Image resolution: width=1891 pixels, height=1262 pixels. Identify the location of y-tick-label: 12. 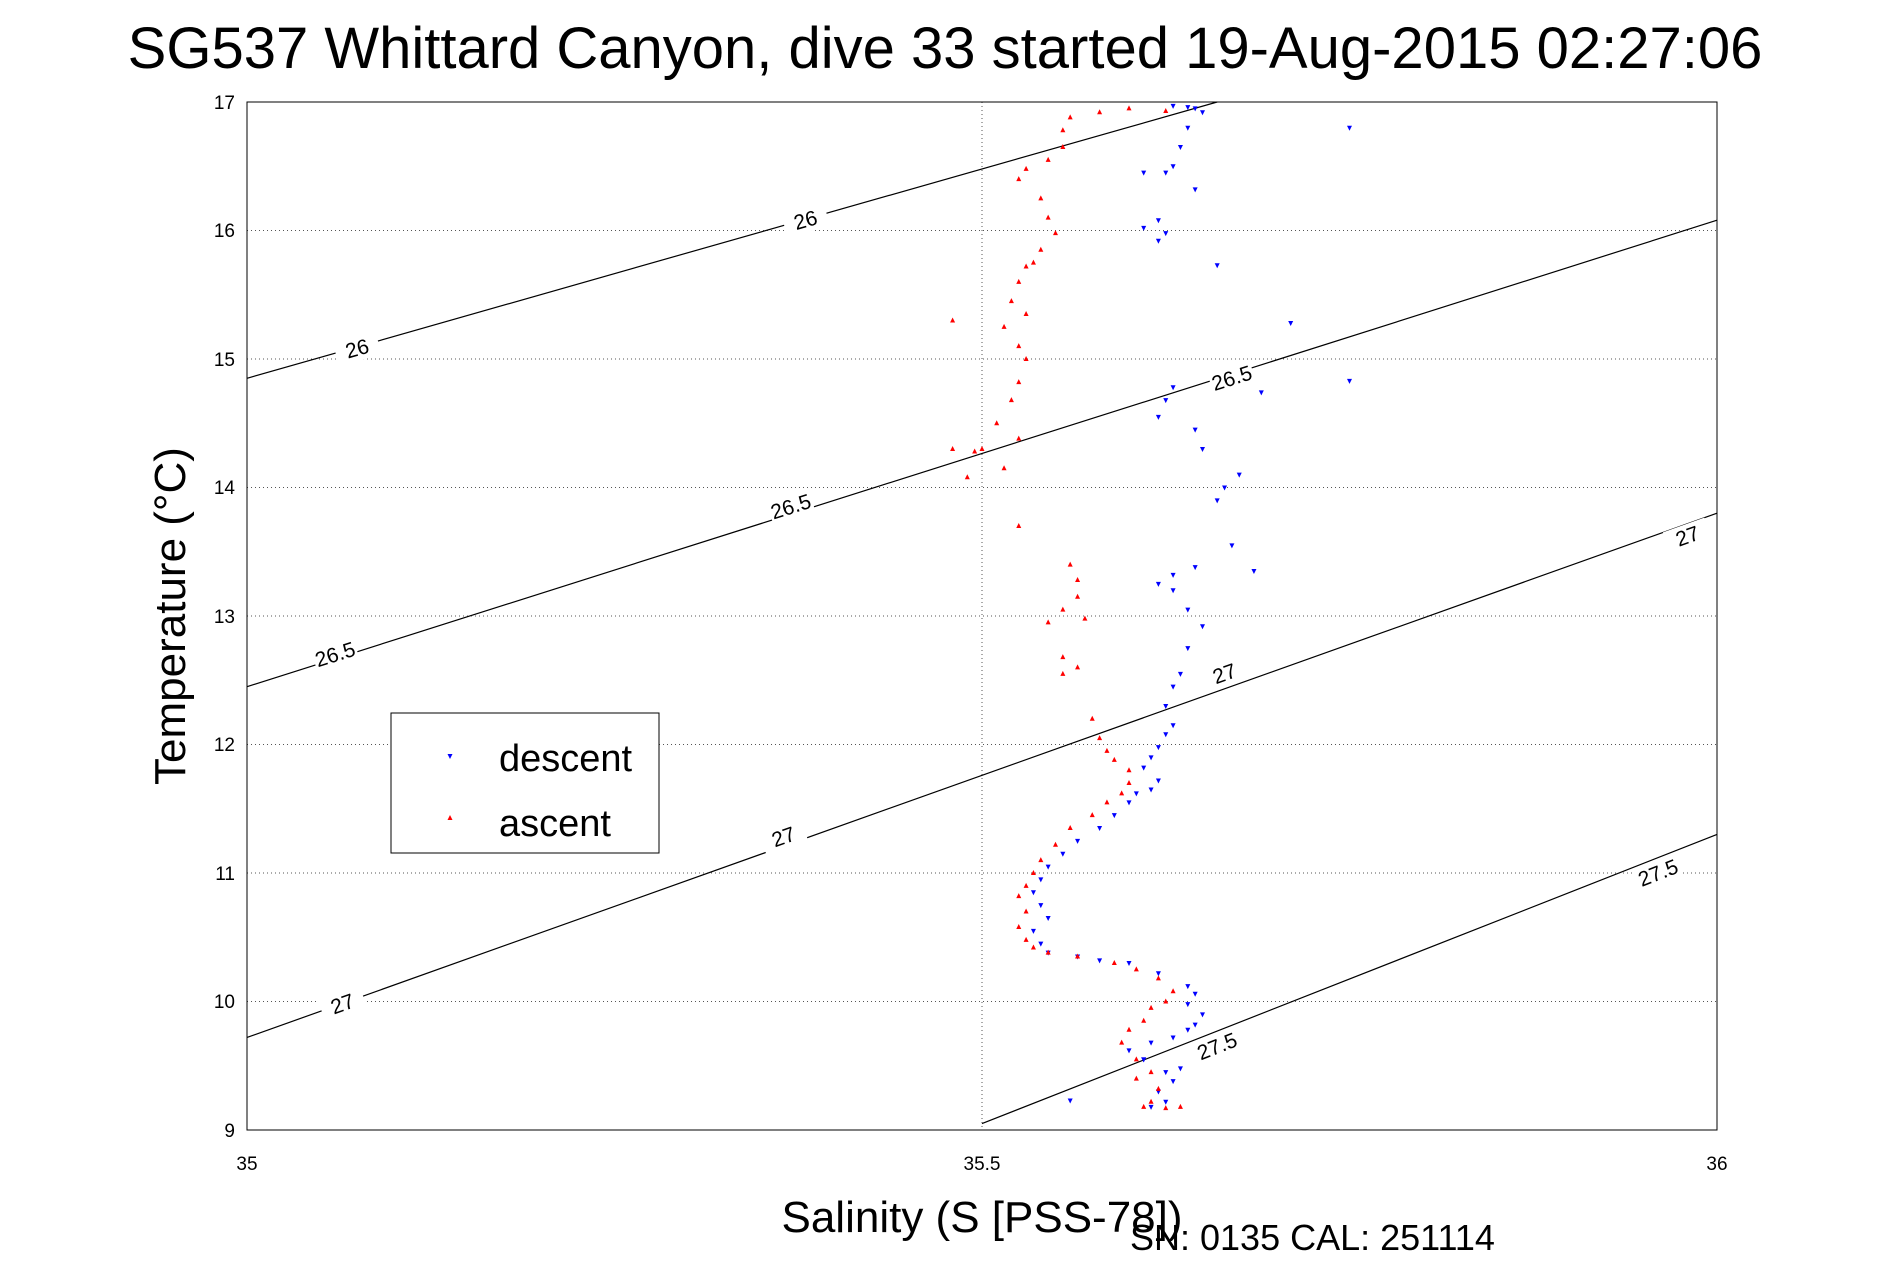
(224, 745).